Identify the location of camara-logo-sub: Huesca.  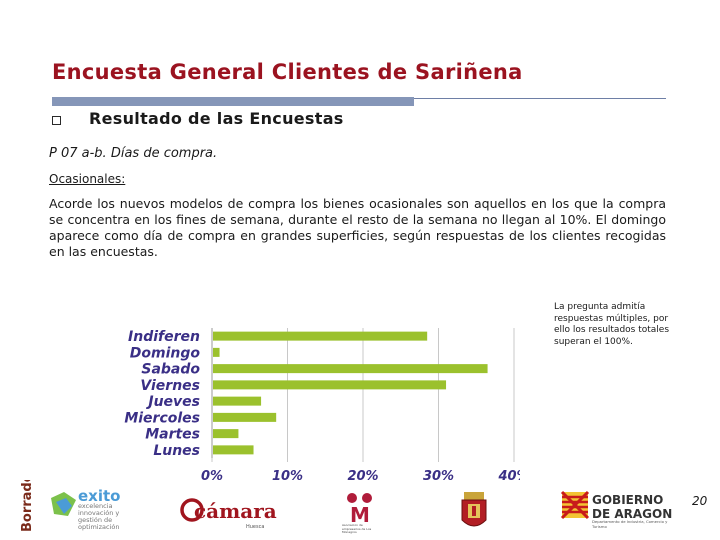
(255, 527).